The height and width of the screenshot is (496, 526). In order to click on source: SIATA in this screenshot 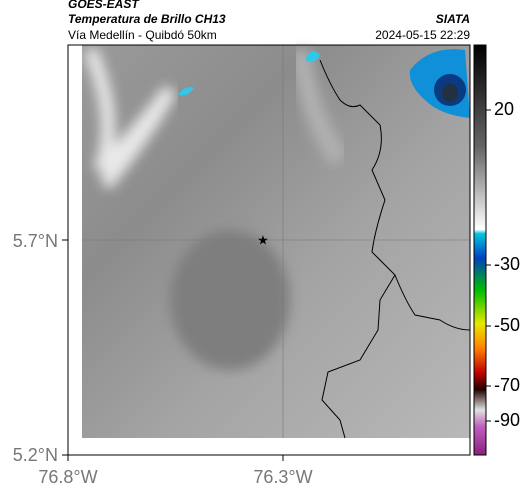, I will do `click(453, 19)`.